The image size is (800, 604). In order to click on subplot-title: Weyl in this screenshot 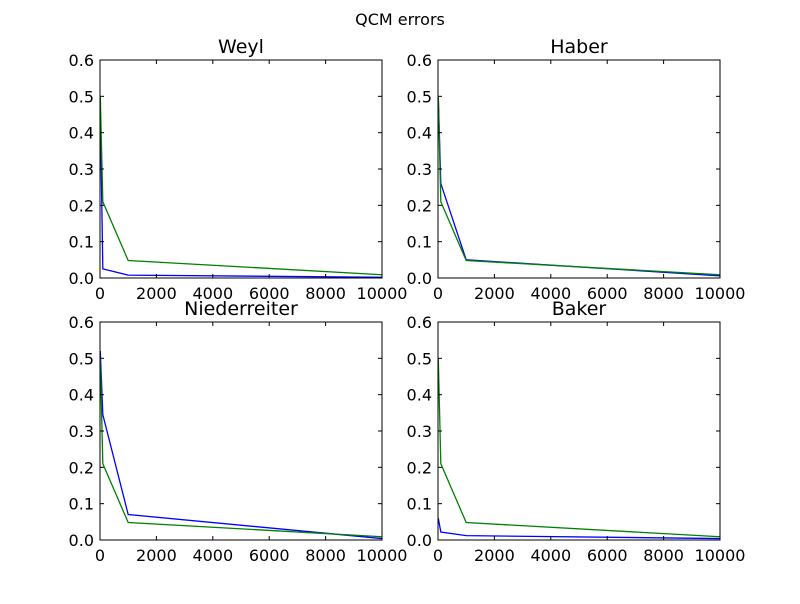, I will do `click(241, 47)`.